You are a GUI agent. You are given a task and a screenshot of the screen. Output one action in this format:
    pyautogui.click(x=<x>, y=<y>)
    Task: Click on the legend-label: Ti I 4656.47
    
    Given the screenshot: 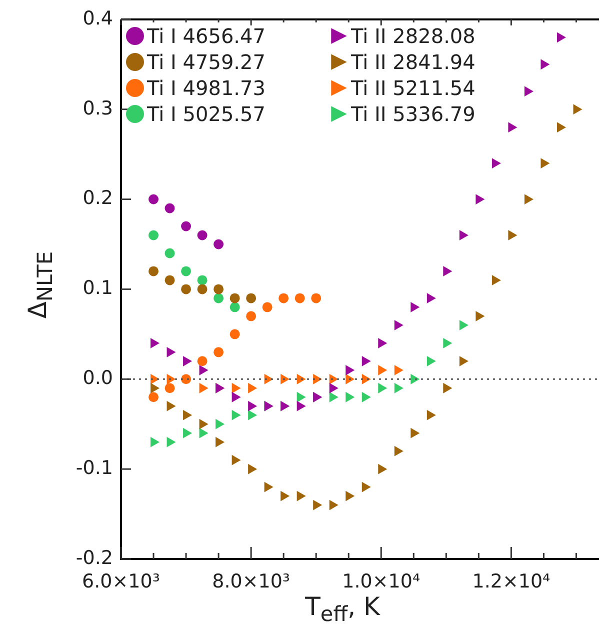 What is the action you would take?
    pyautogui.click(x=206, y=36)
    